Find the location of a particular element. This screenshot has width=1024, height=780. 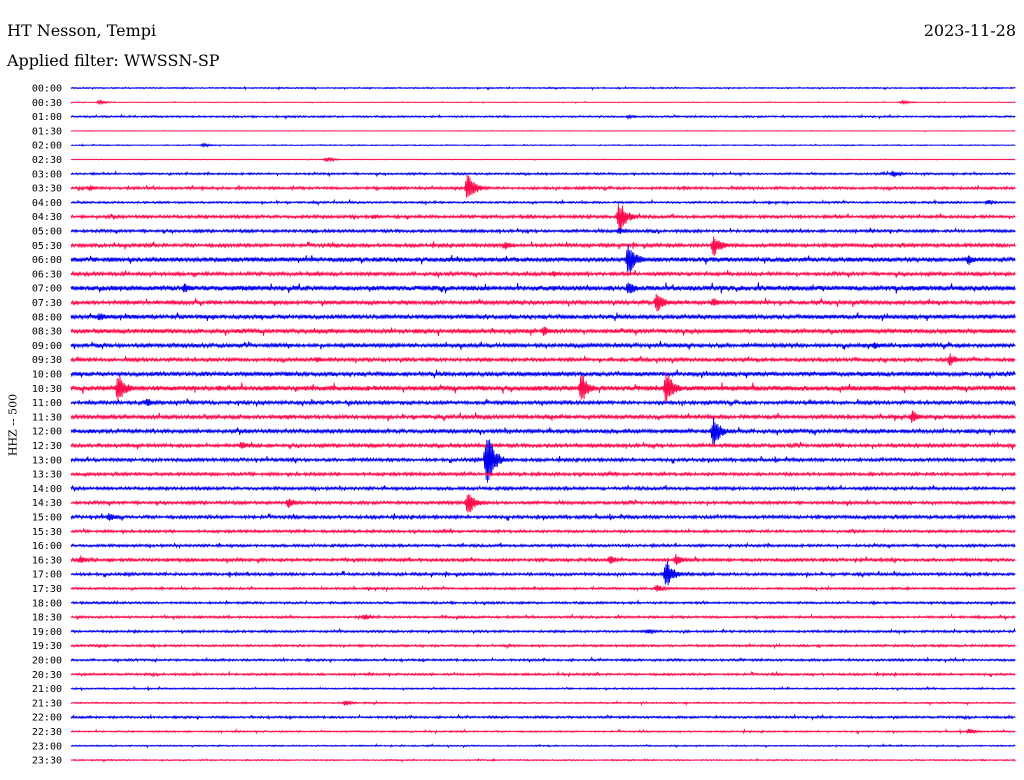

y-tick-label: 21:30 is located at coordinates (47, 703).